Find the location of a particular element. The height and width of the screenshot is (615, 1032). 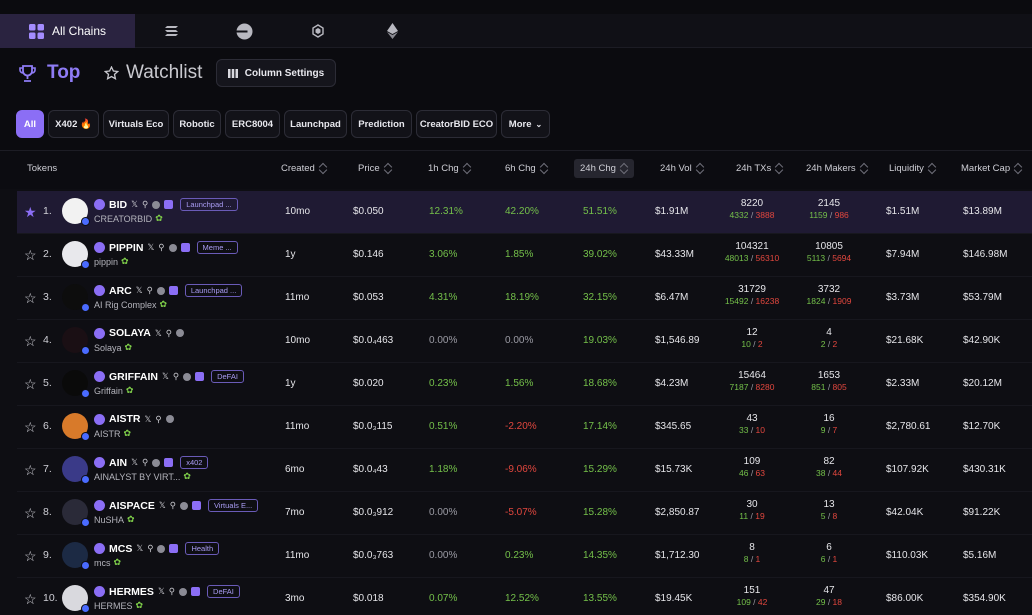

filter-chip-robotic: Robotic is located at coordinates (197, 124).